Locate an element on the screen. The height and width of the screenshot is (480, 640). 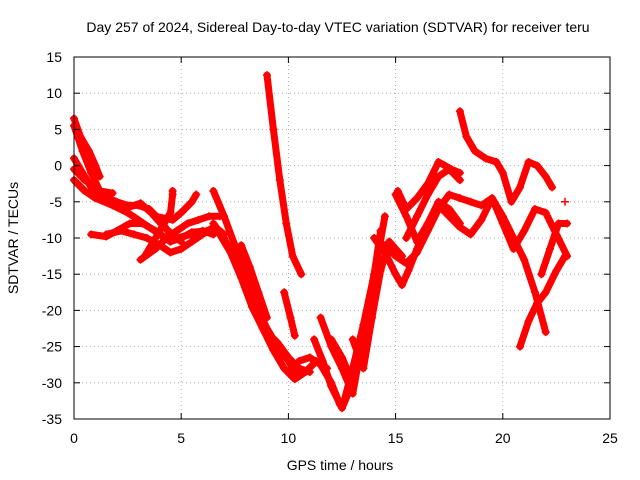
y-tick-label: -35 is located at coordinates (52, 419).